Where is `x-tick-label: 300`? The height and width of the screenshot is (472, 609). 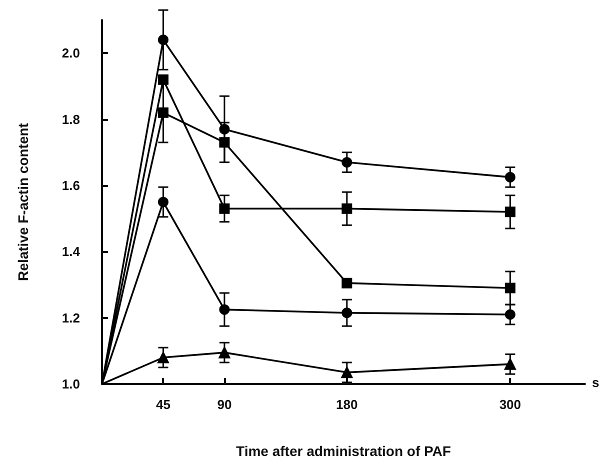
x-tick-label: 300 is located at coordinates (510, 404).